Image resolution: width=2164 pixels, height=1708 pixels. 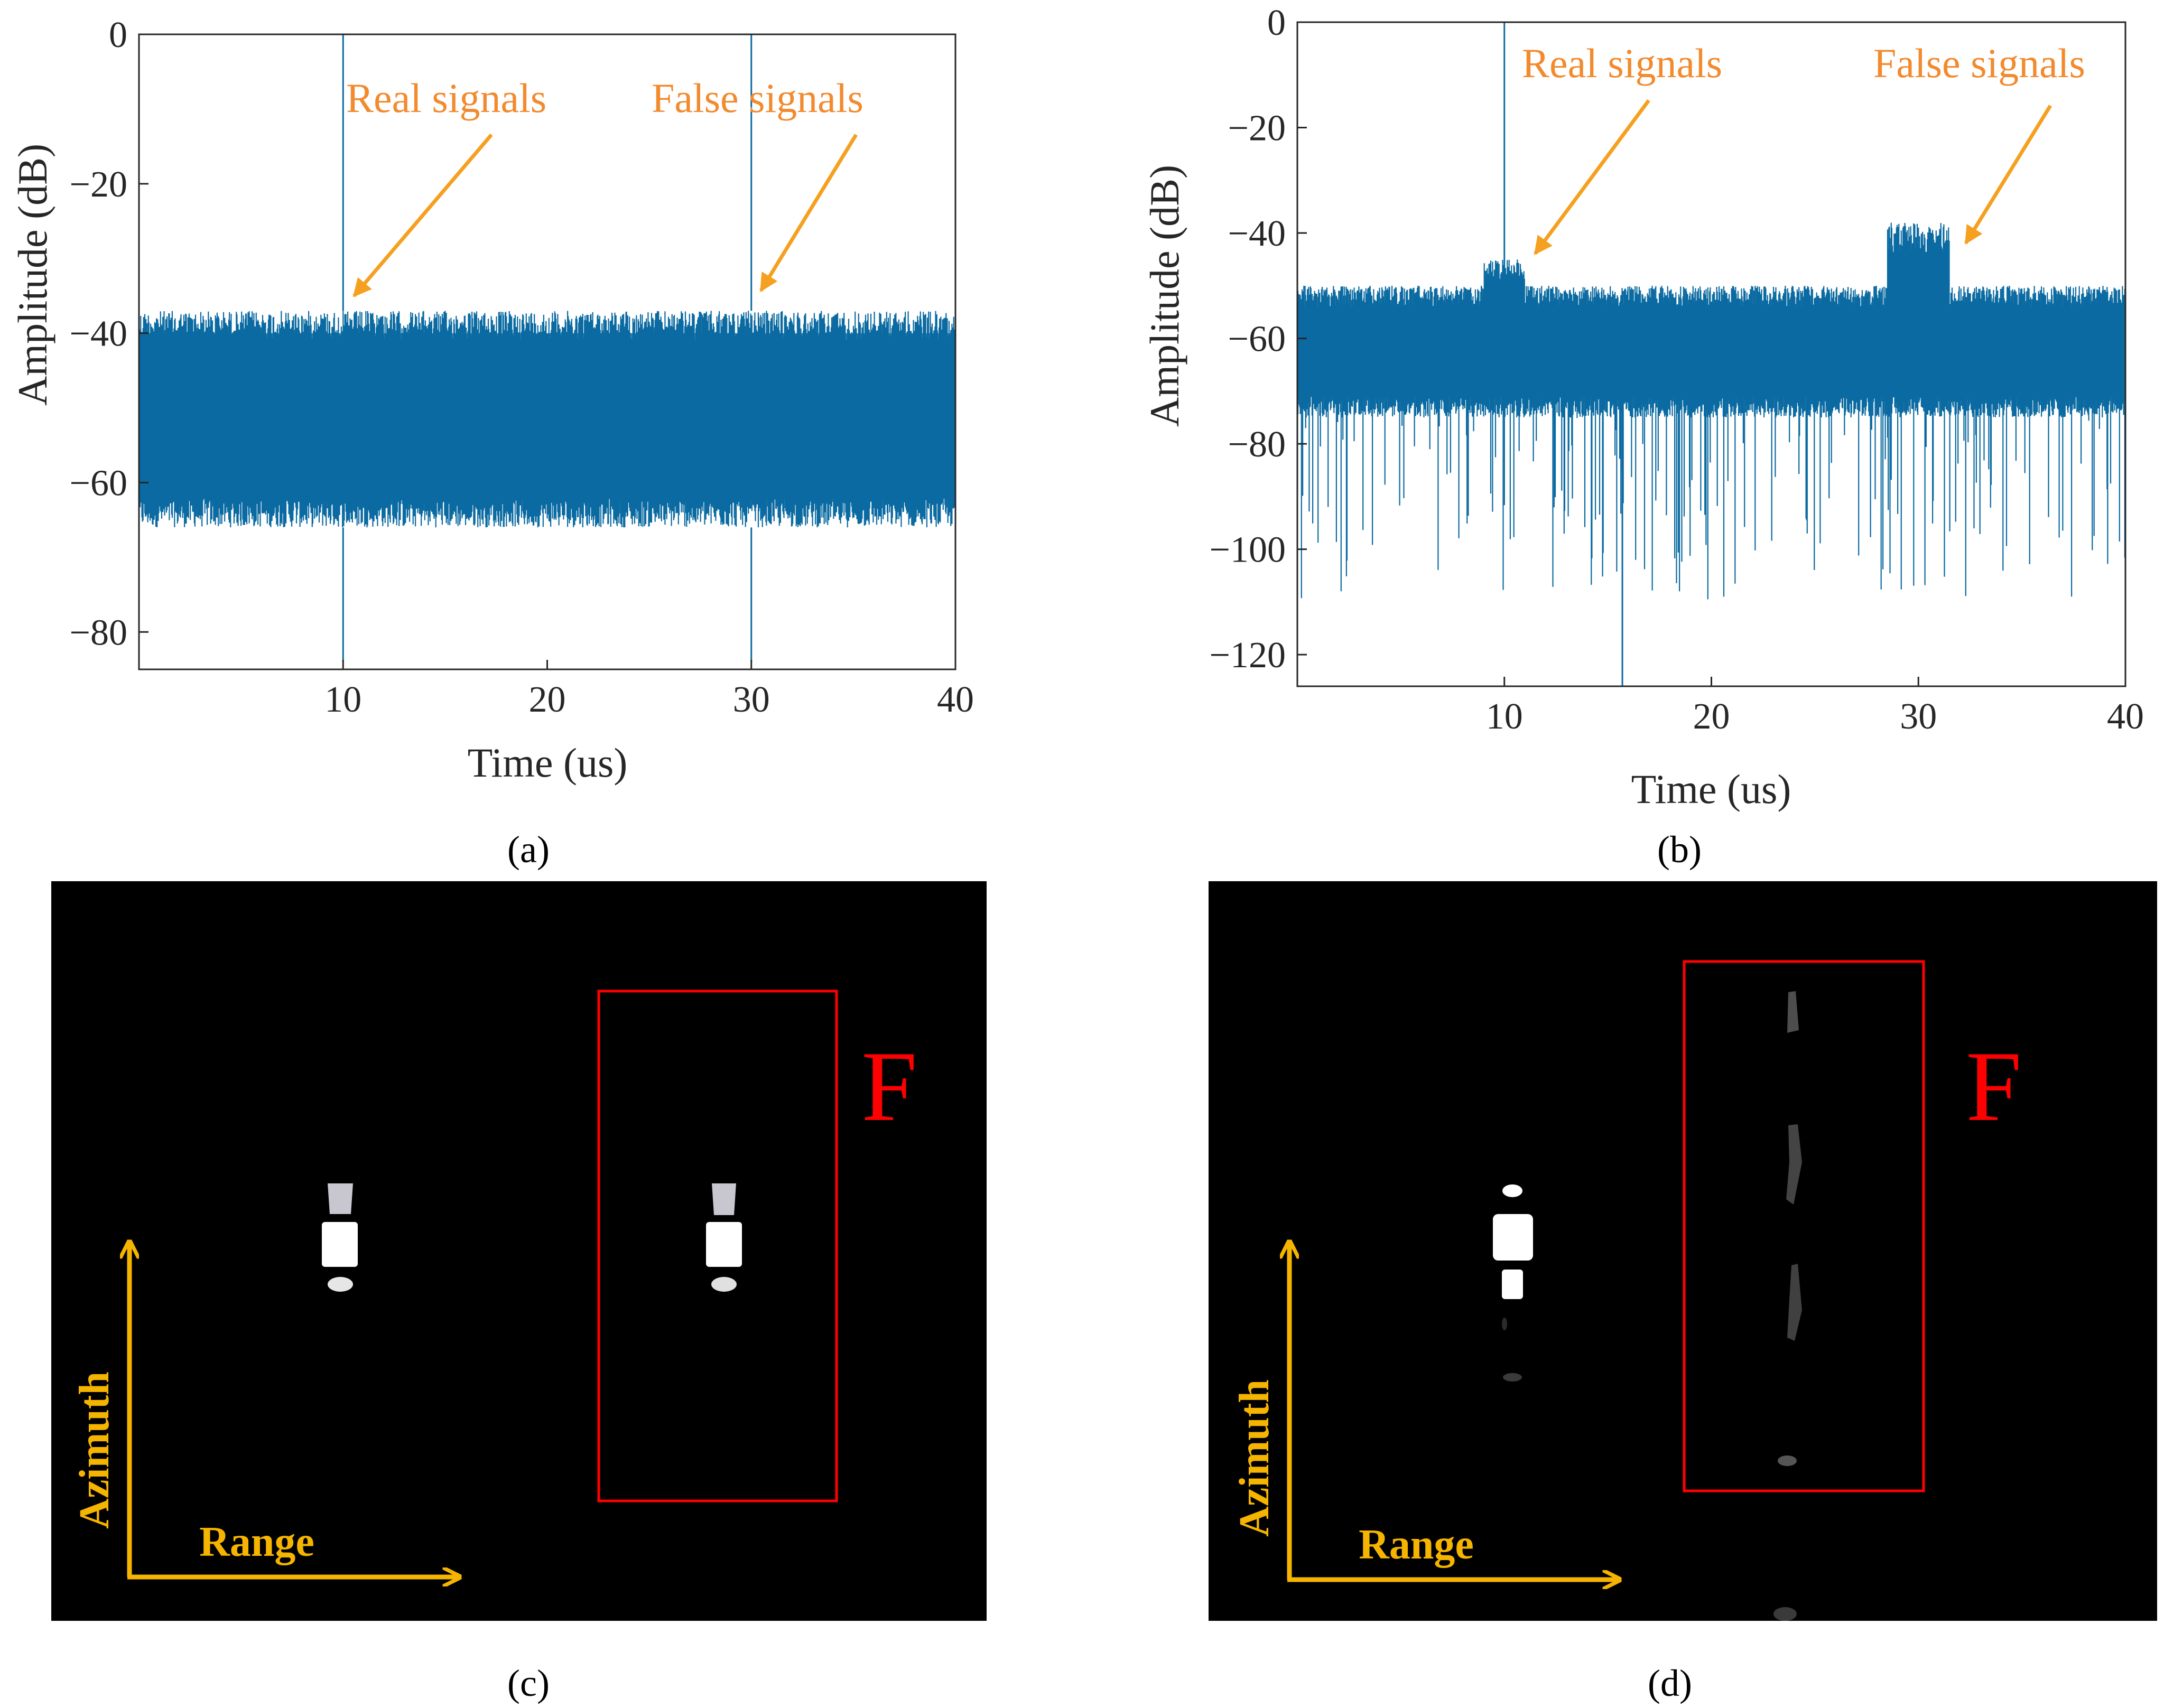 I want to click on caption-c: (c), so click(x=528, y=1683).